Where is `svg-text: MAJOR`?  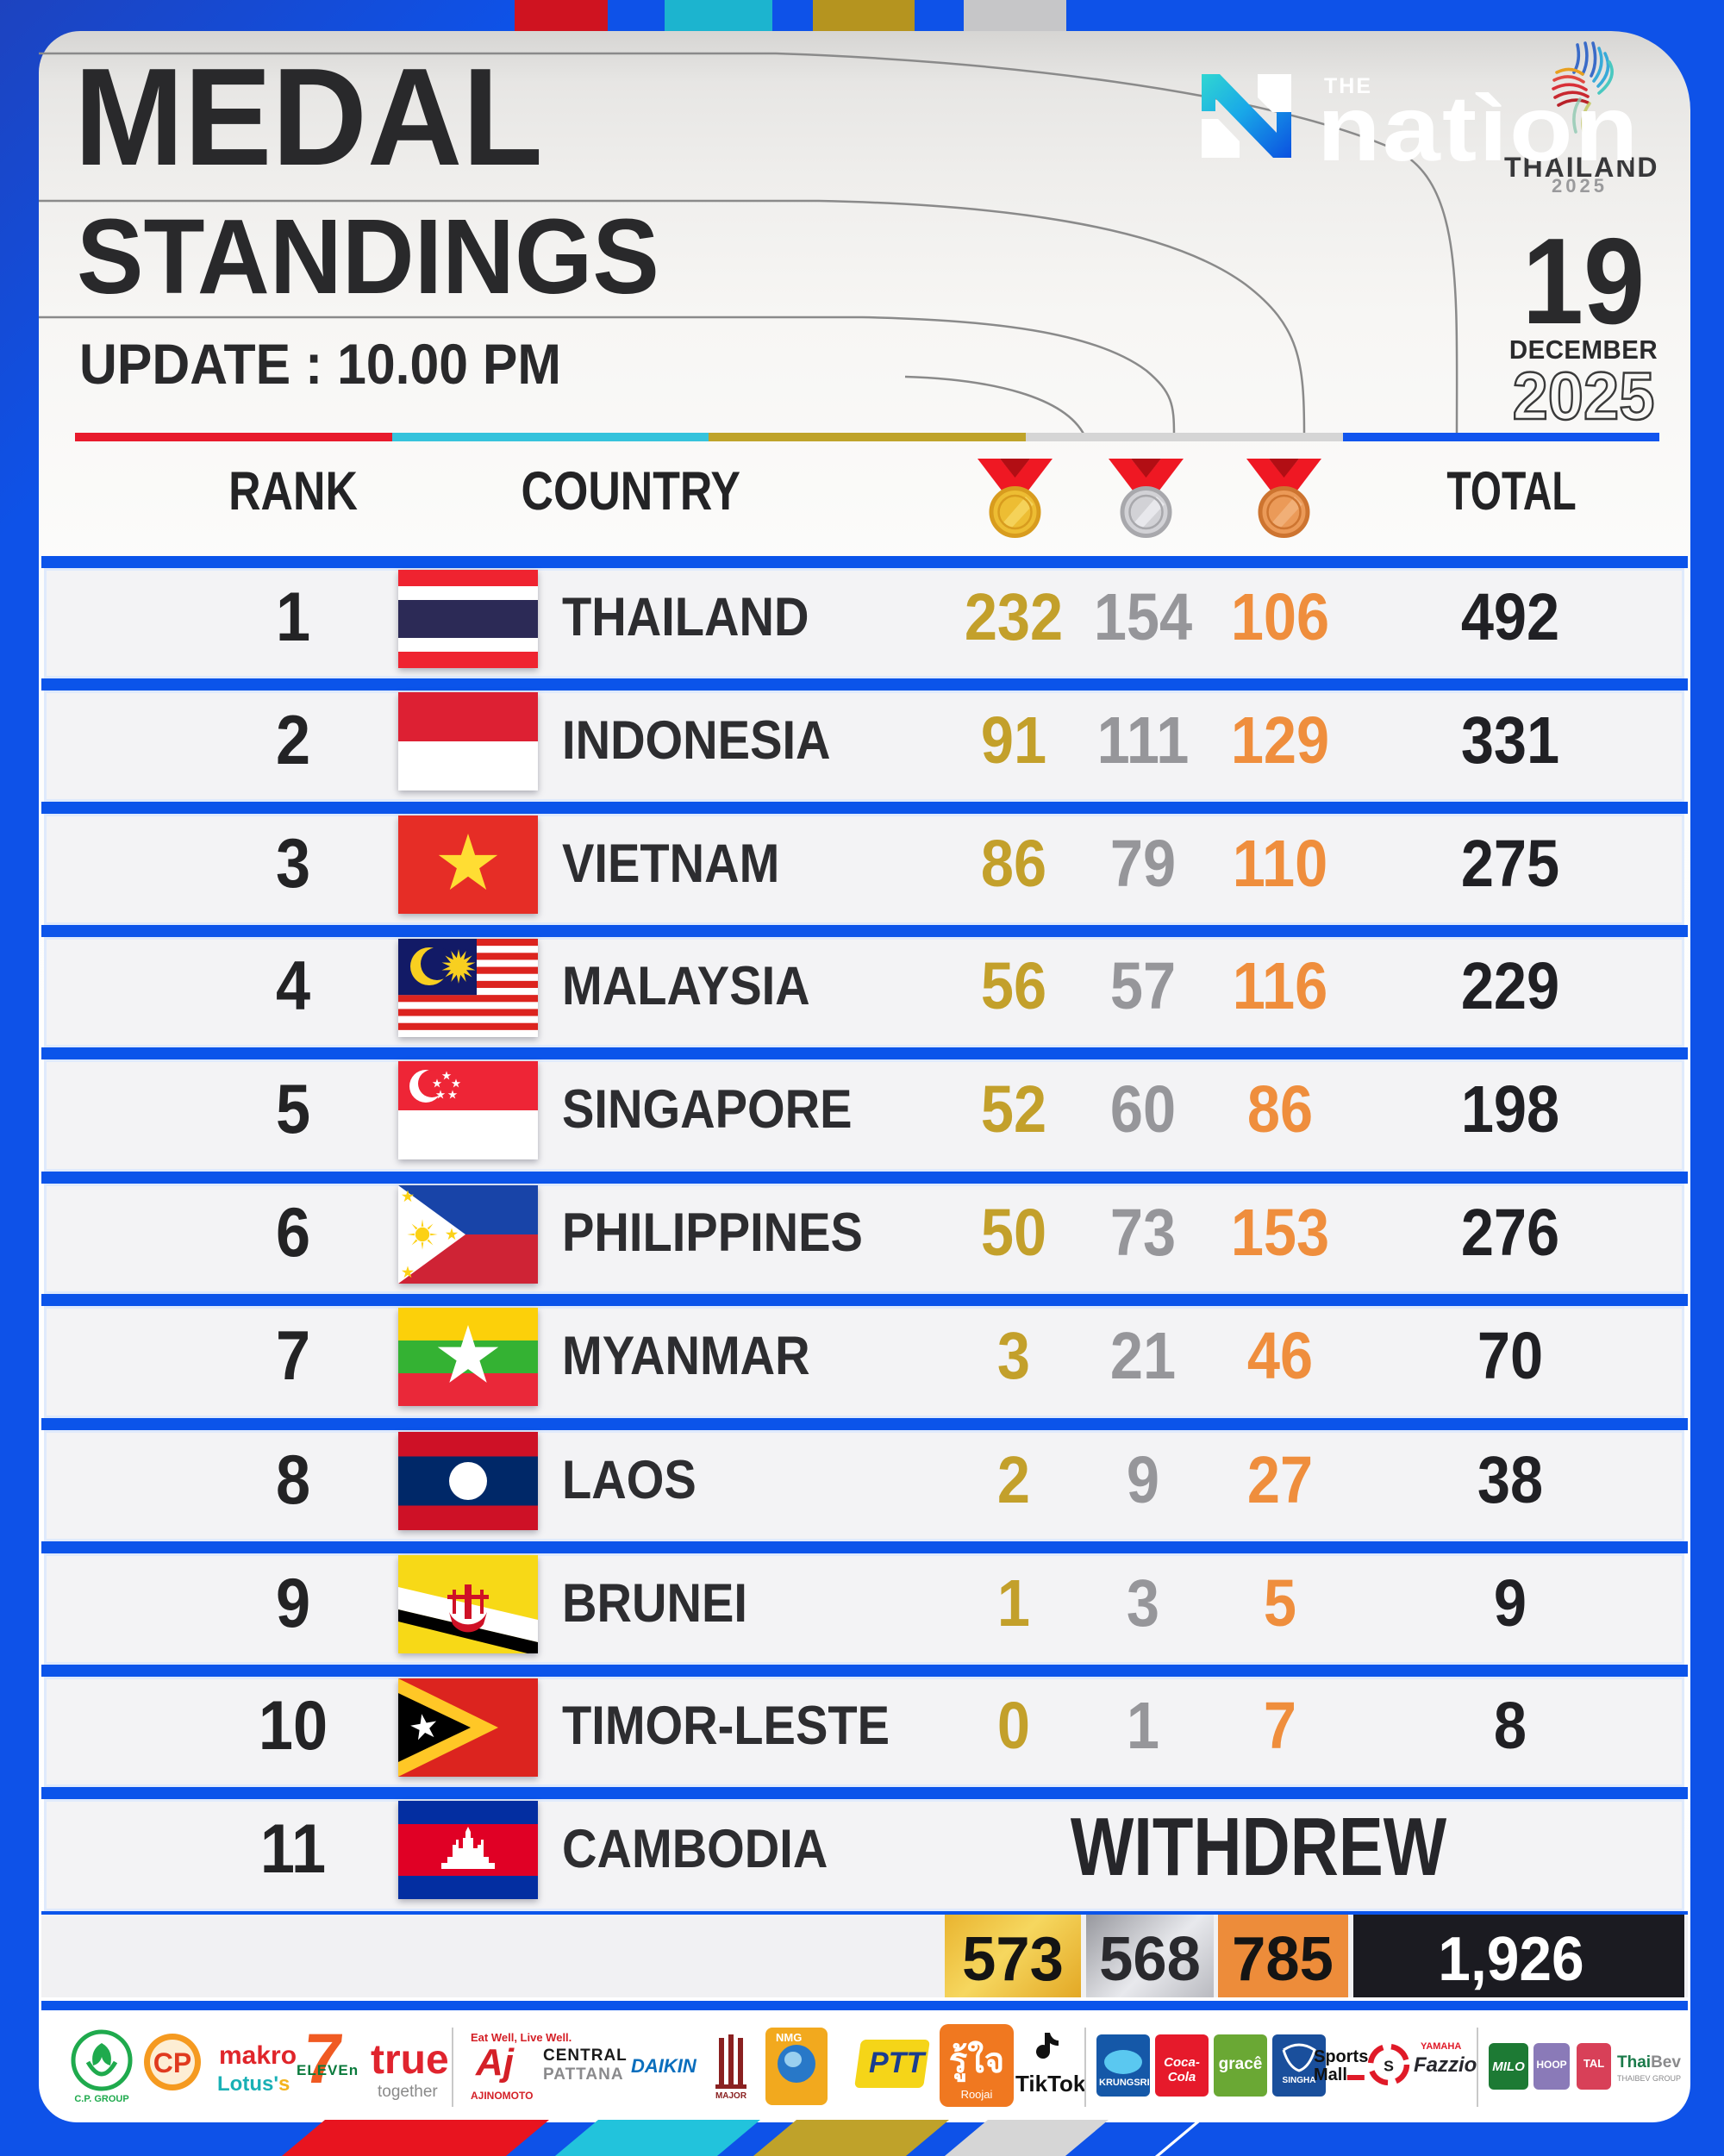 svg-text: MAJOR is located at coordinates (730, 2096).